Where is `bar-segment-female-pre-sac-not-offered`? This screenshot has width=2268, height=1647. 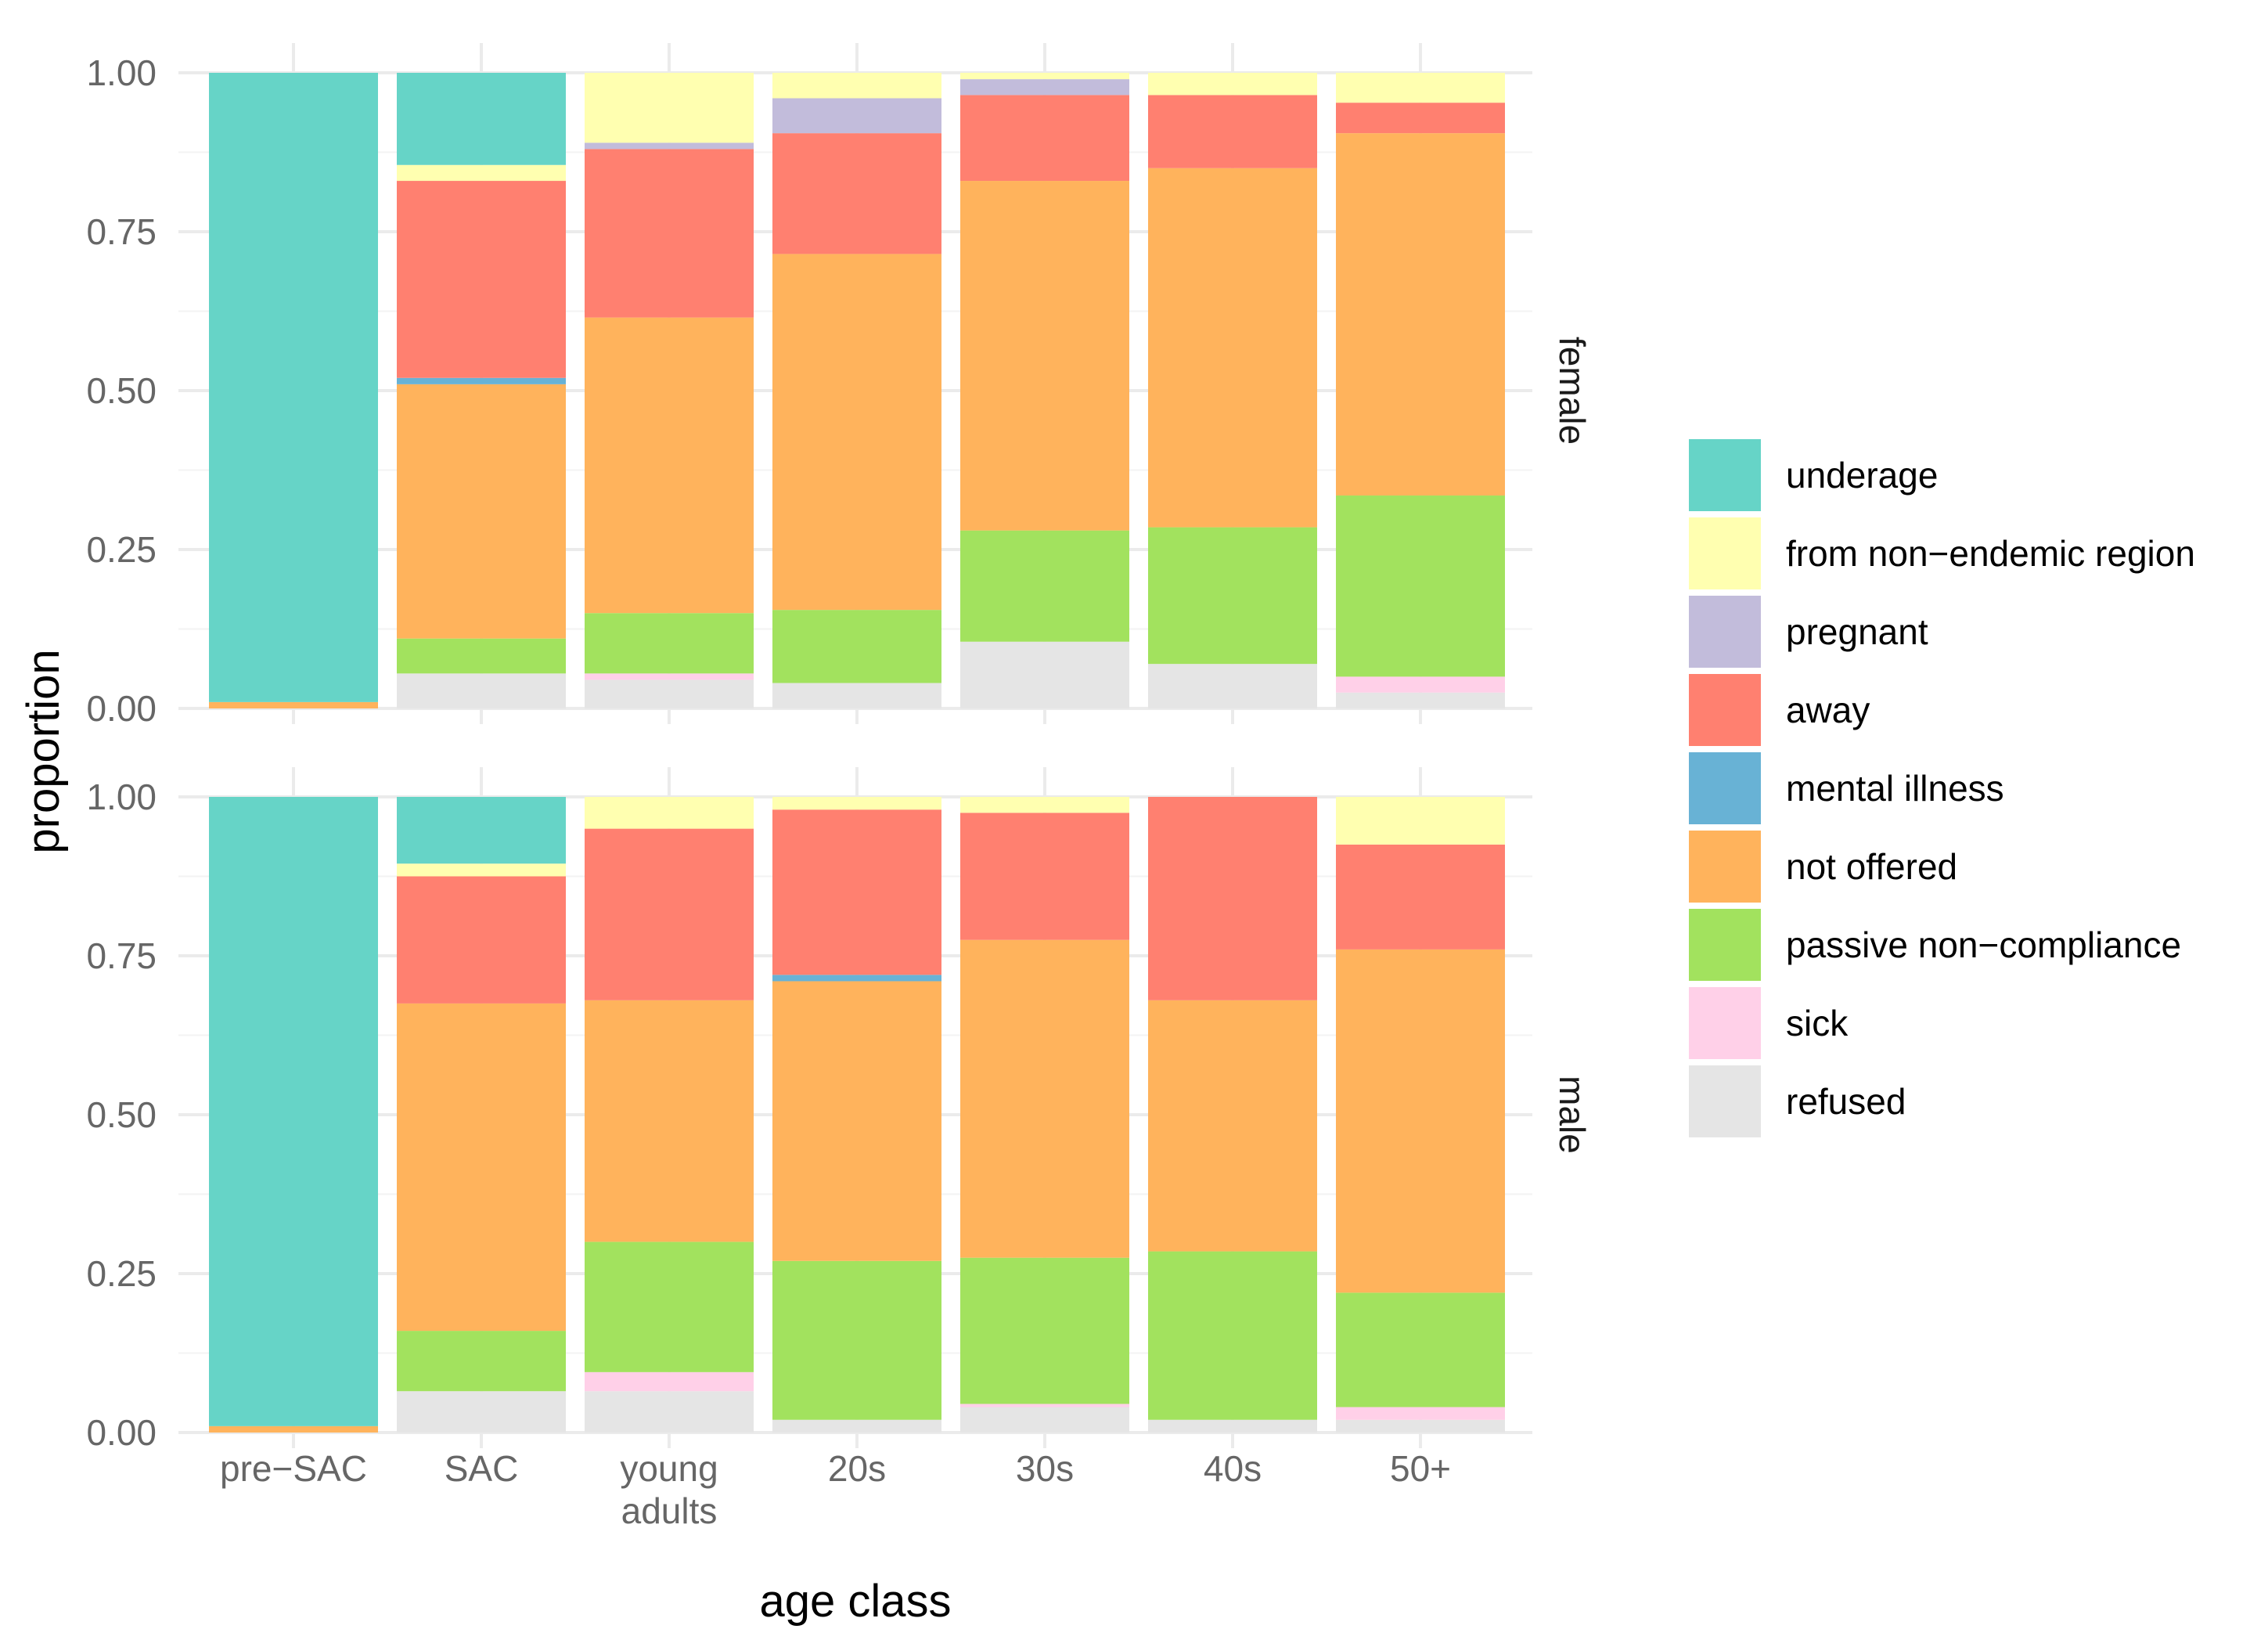
bar-segment-female-pre-sac-not-offered is located at coordinates (293, 704).